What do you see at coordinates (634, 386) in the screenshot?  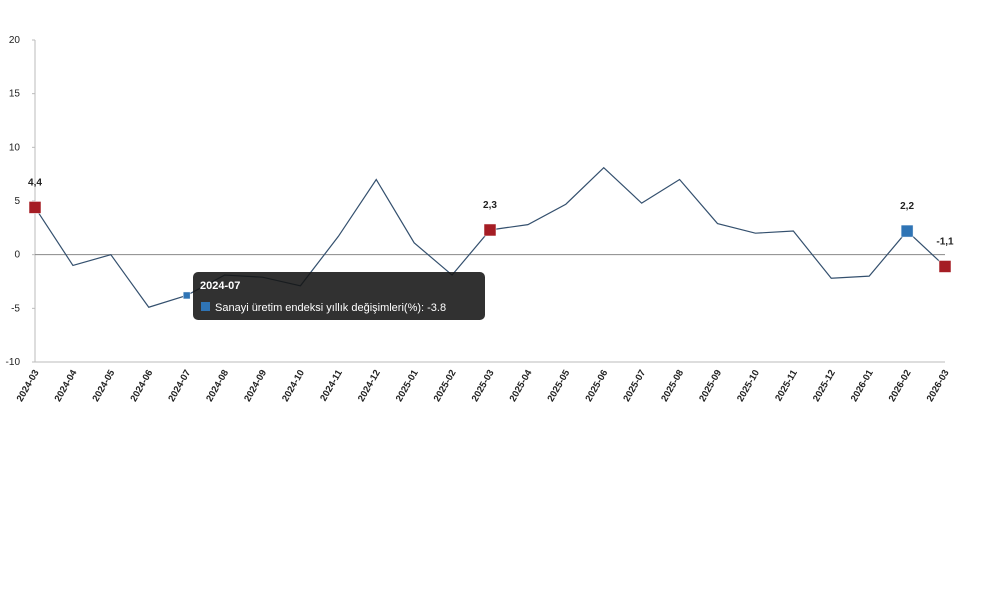 I see `x-tick-label: 2025-07` at bounding box center [634, 386].